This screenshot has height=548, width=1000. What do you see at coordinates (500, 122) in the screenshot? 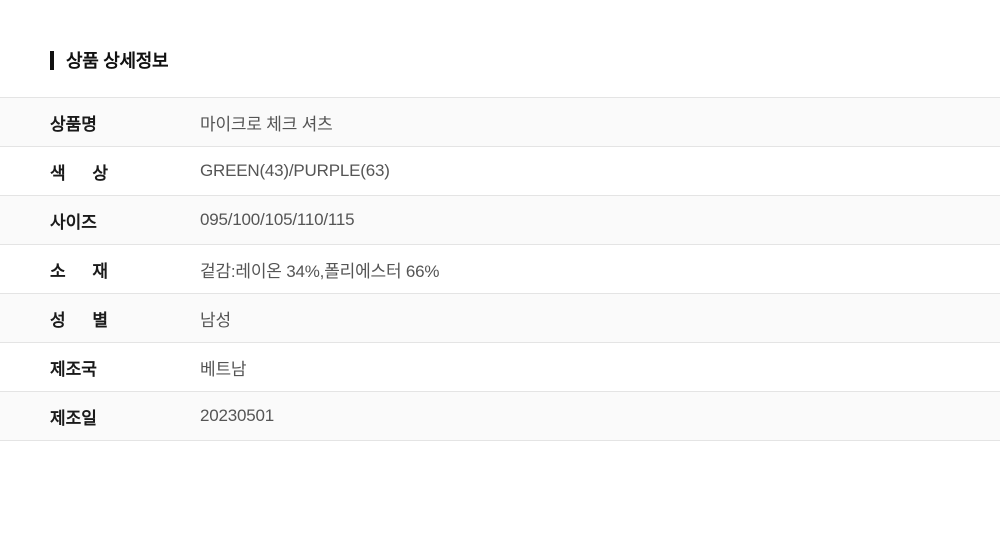
I see `table-row: 상품명 마이크로 체크 셔츠` at bounding box center [500, 122].